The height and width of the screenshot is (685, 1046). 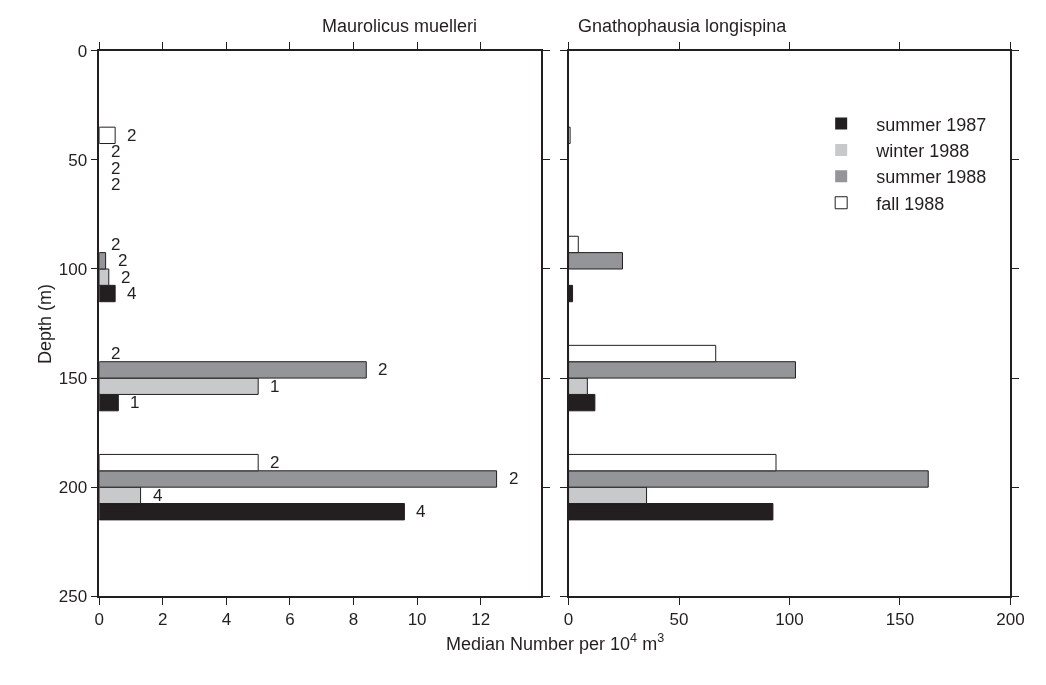 What do you see at coordinates (73, 488) in the screenshot?
I see `y-tick-label: 200` at bounding box center [73, 488].